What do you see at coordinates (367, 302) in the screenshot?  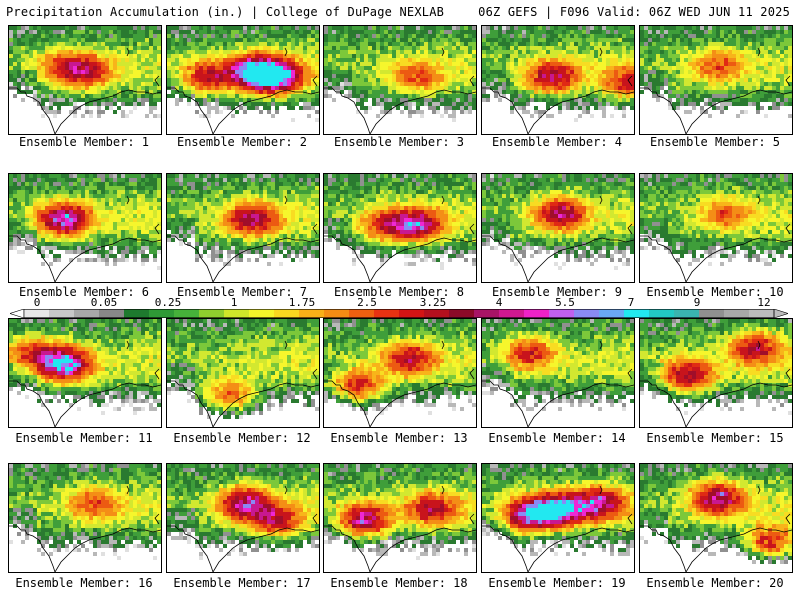 I see `colorbar-tick-label: 2.5` at bounding box center [367, 302].